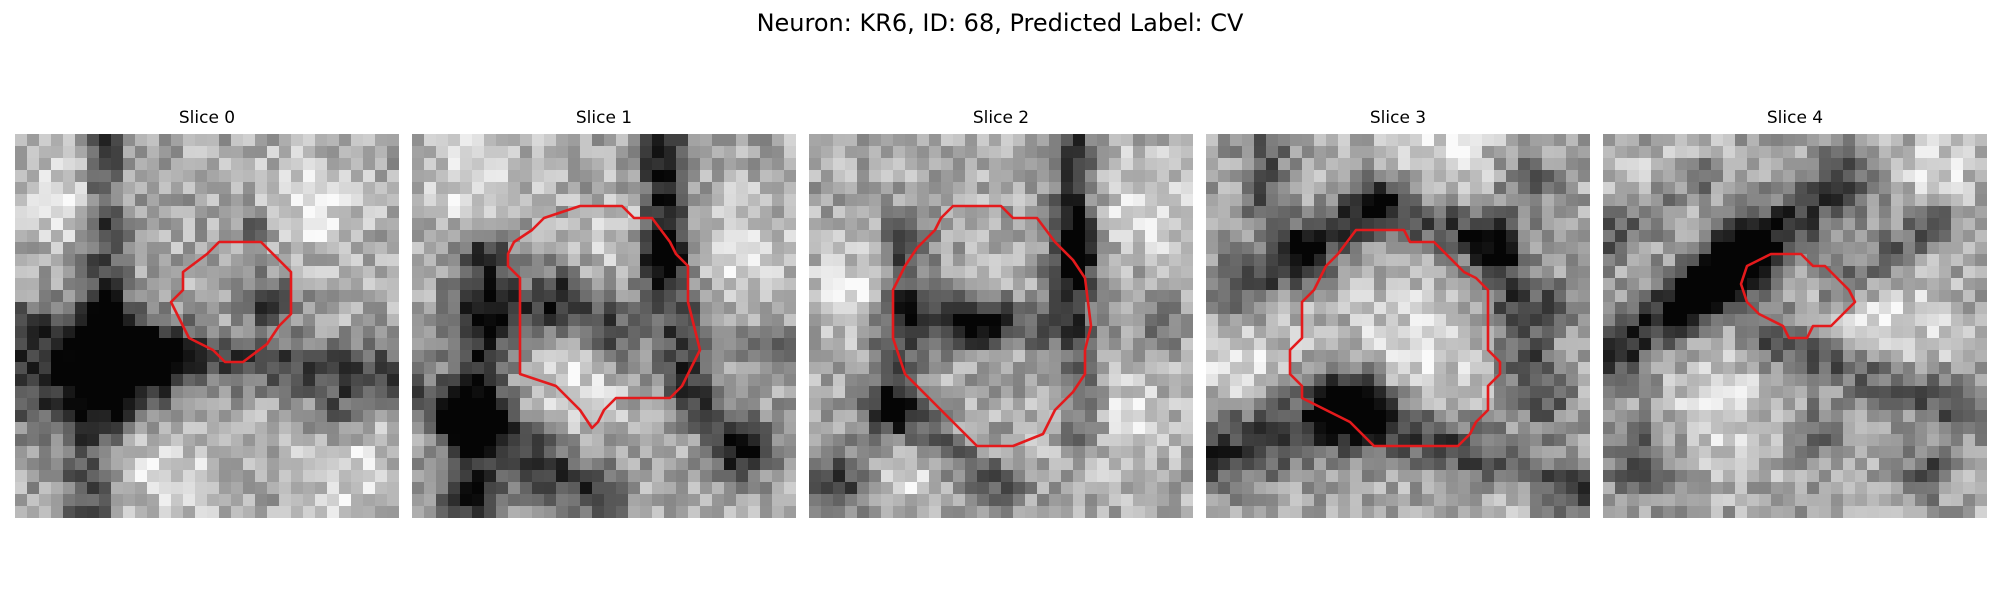 The height and width of the screenshot is (600, 2000). What do you see at coordinates (1000, 23) in the screenshot?
I see `figure-title: Neuron: KR6, ID: 68, Predicted Label: CV` at bounding box center [1000, 23].